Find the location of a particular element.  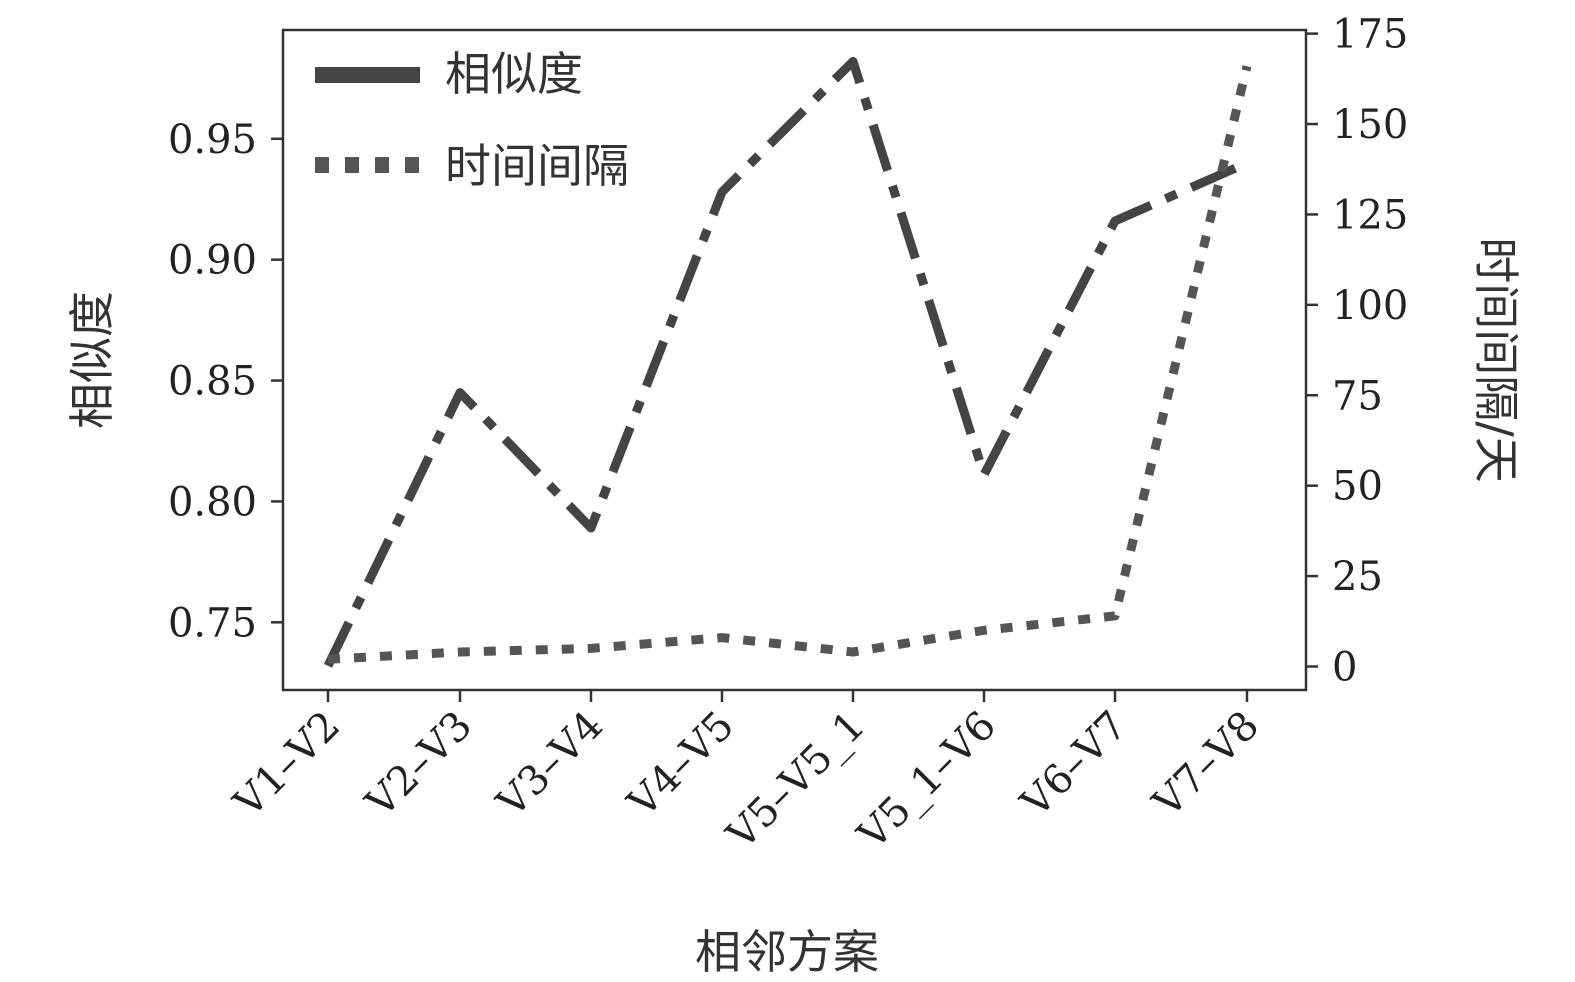

left-tick-label: 0.85 is located at coordinates (212, 382).